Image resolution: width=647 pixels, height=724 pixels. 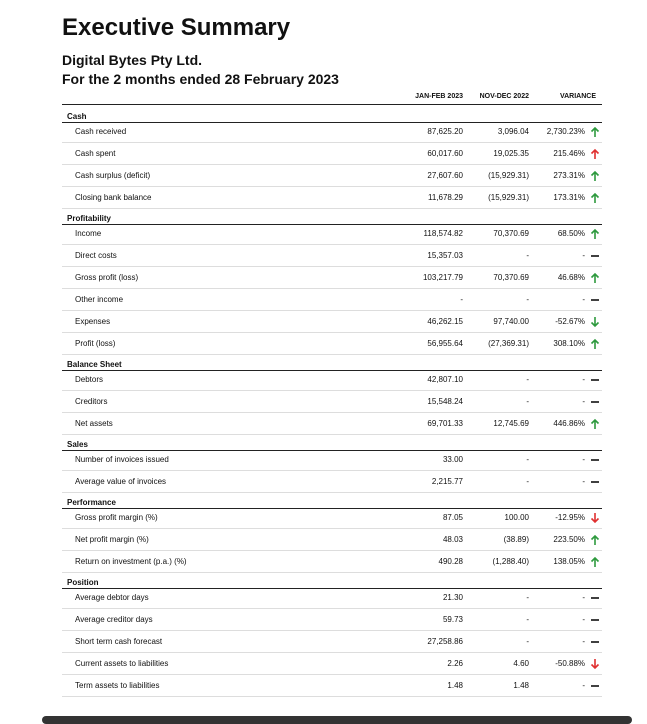 I want to click on cell: 223.50%, so click(x=569, y=539).